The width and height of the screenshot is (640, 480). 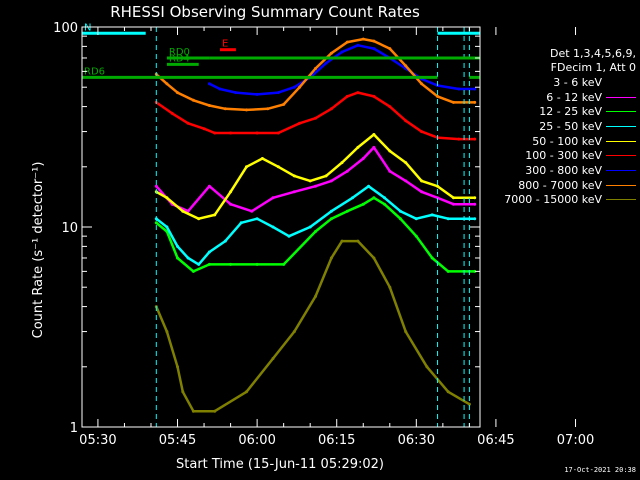 What do you see at coordinates (600, 470) in the screenshot?
I see `footer-timestamp: 17-Oct-2021 20:38` at bounding box center [600, 470].